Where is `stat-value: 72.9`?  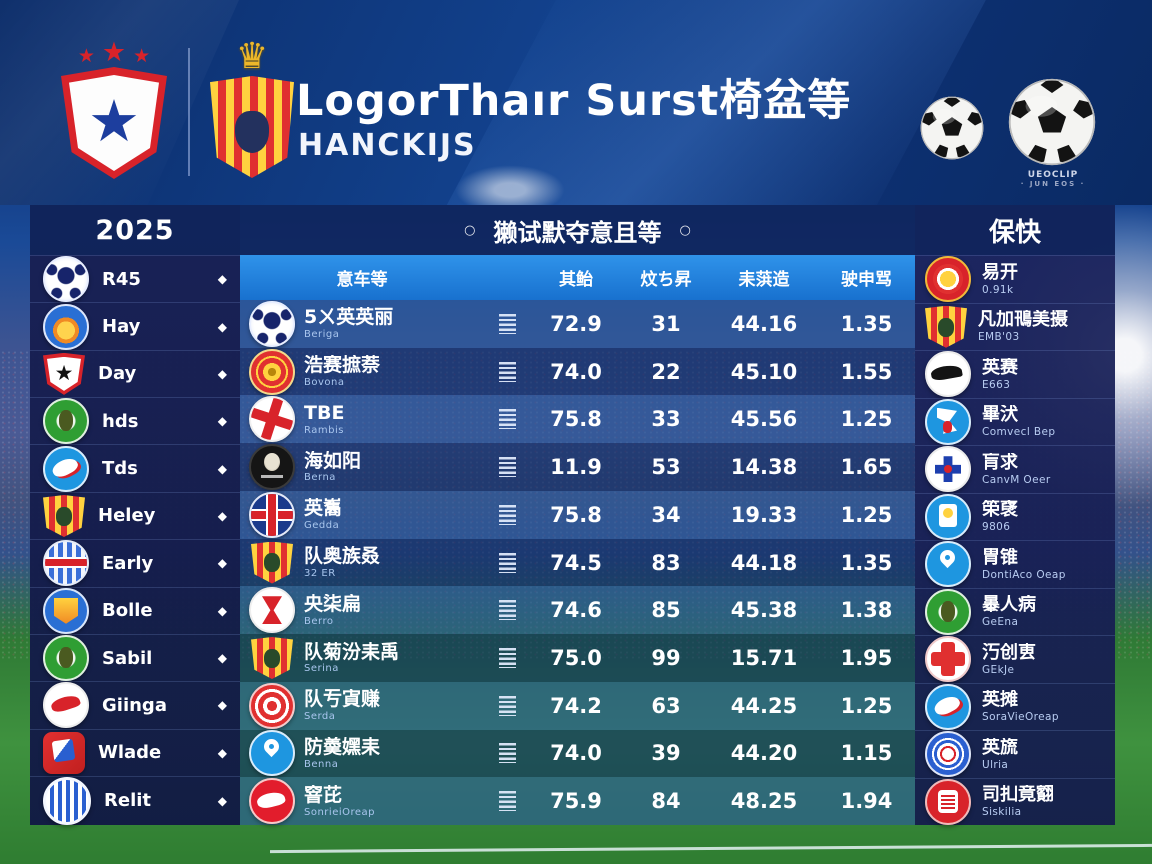 stat-value: 72.9 is located at coordinates (576, 323).